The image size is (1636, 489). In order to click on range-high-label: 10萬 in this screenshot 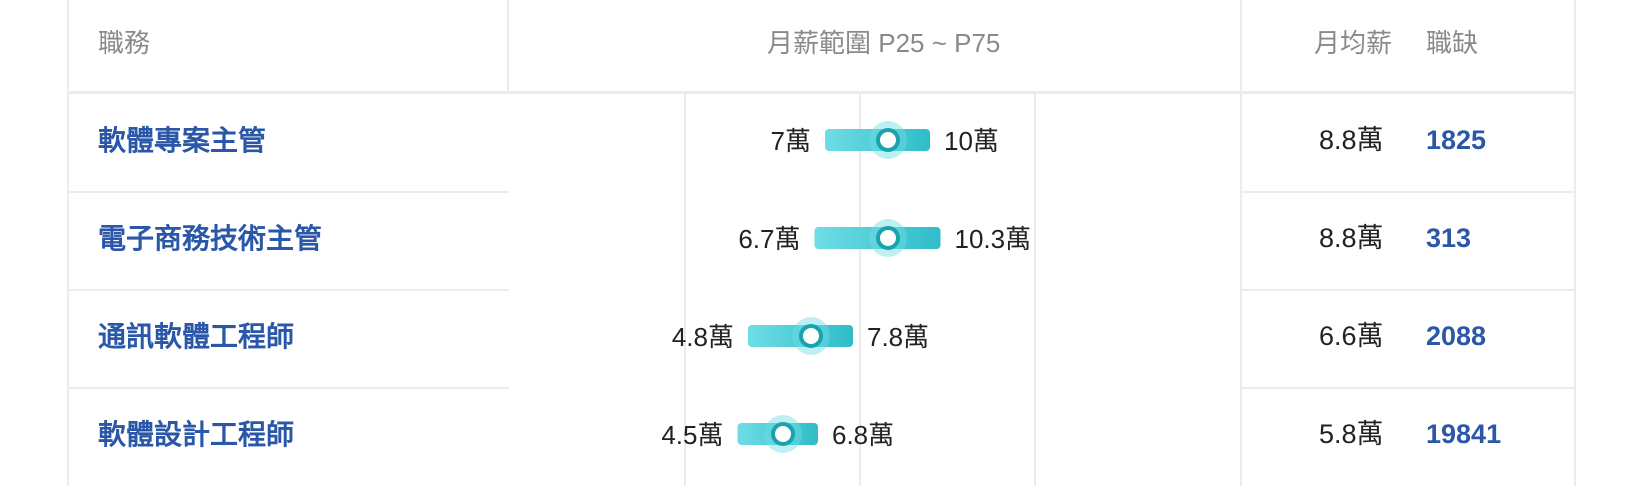, I will do `click(971, 141)`.